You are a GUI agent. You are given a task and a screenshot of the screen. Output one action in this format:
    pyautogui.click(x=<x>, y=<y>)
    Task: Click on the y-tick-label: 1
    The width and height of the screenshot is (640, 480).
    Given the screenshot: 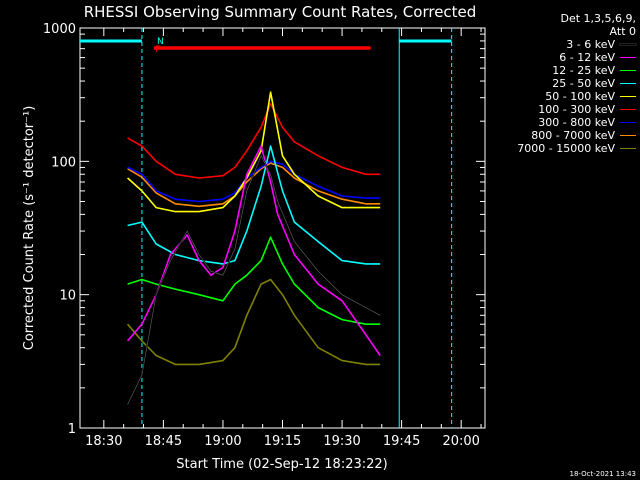 What is the action you would take?
    pyautogui.click(x=72, y=429)
    